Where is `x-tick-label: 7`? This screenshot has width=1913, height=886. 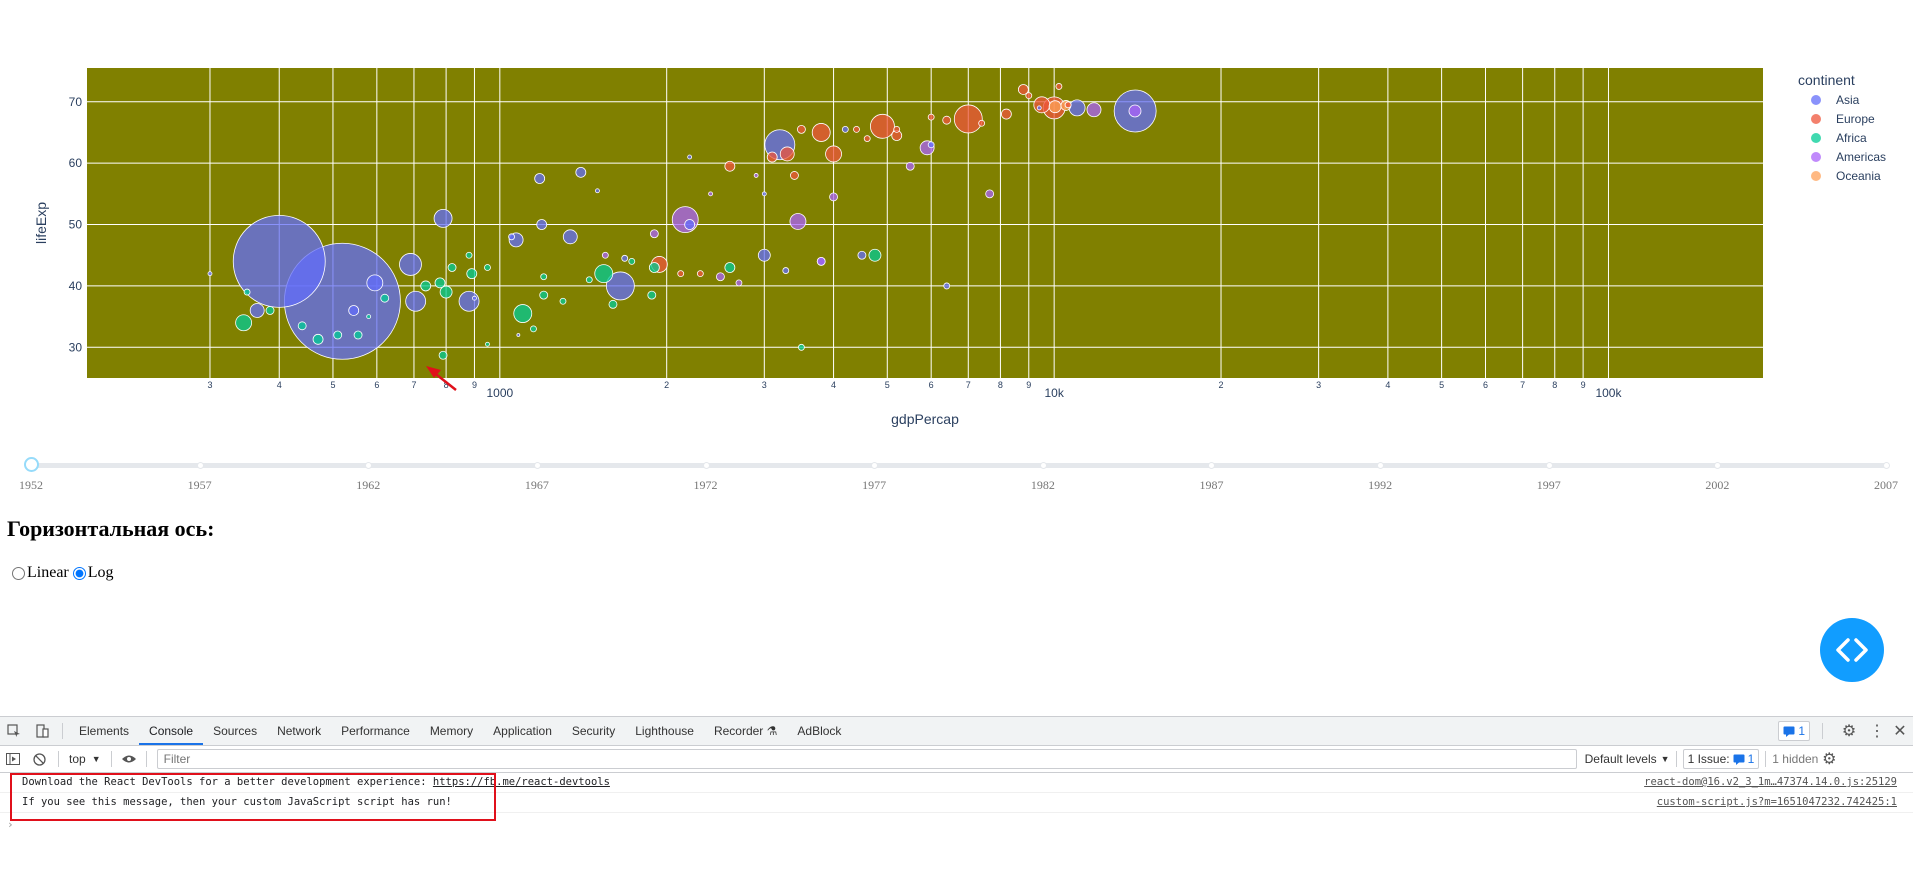
x-tick-label: 7 is located at coordinates (413, 385).